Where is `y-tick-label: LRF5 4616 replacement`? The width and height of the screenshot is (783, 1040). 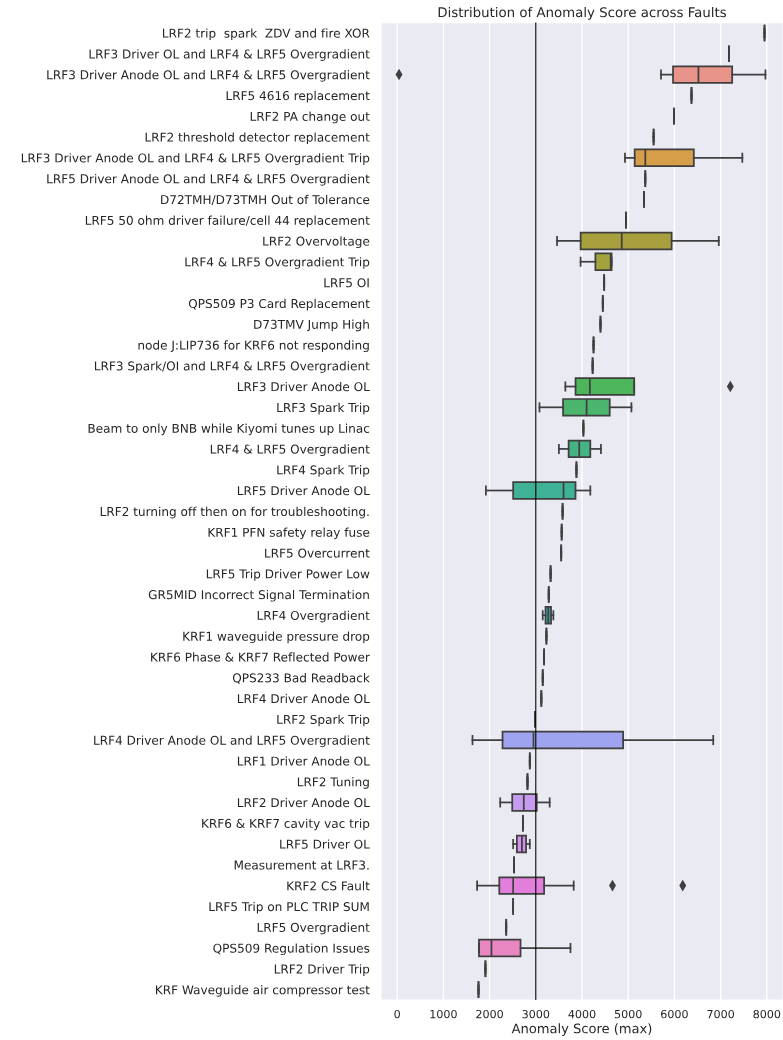 y-tick-label: LRF5 4616 replacement is located at coordinates (298, 96).